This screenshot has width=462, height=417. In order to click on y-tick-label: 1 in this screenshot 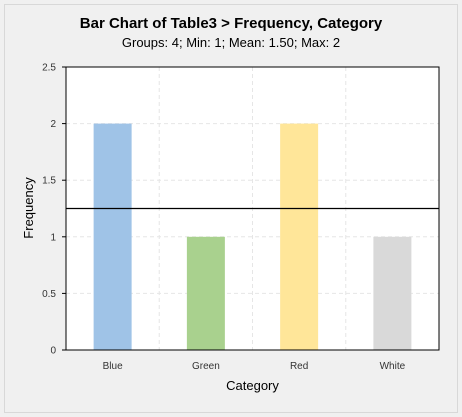, I will do `click(53, 237)`.